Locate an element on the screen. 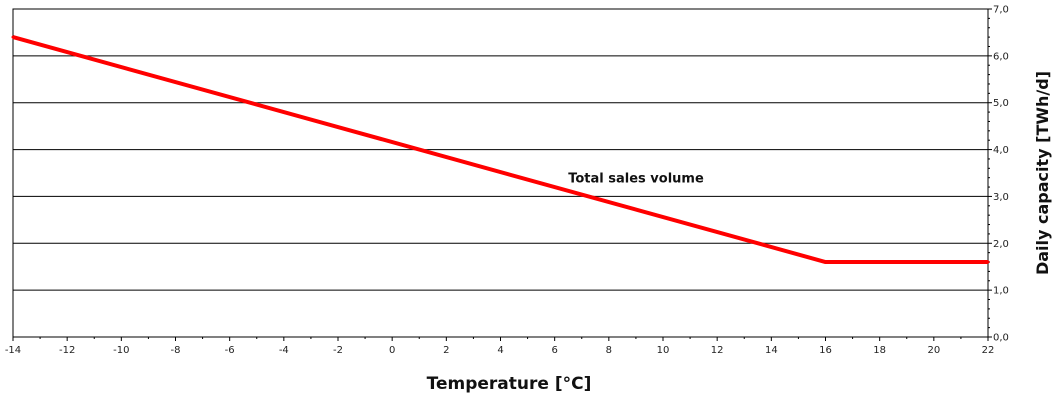  x-tick-label: 14 is located at coordinates (771, 350).